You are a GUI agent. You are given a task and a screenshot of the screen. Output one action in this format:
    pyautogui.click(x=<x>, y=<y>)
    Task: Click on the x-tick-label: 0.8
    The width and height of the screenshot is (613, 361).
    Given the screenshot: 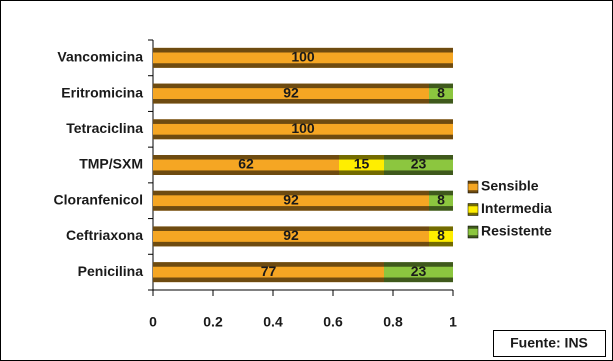 What is the action you would take?
    pyautogui.click(x=393, y=322)
    